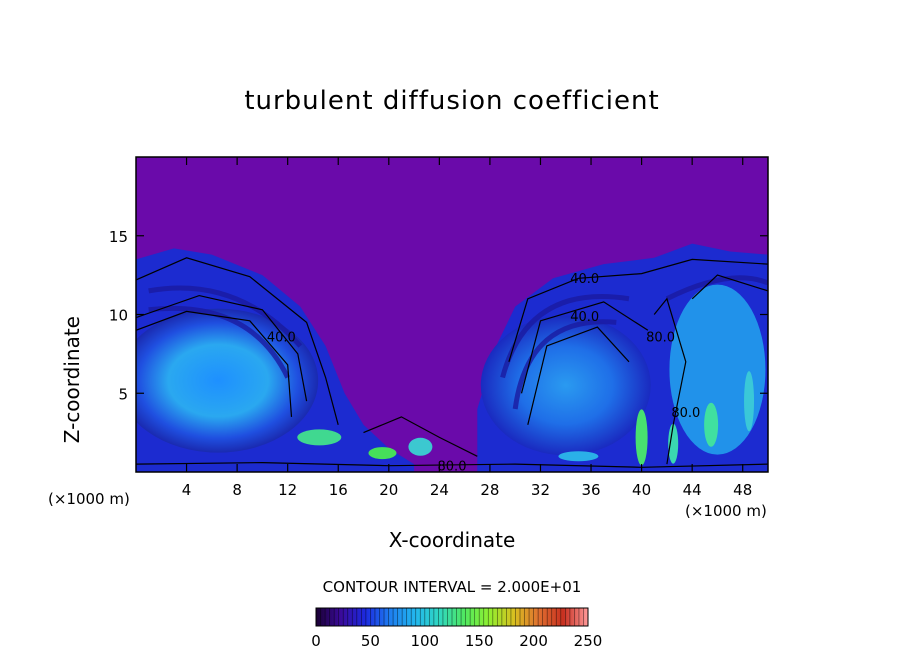 Image resolution: width=904 pixels, height=654 pixels. What do you see at coordinates (540, 490) in the screenshot?
I see `x-tick-label: 32` at bounding box center [540, 490].